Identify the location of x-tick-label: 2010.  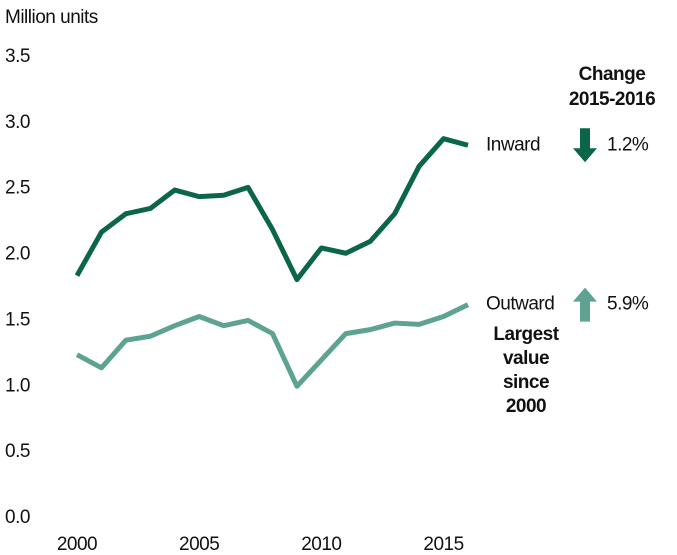
(321, 544).